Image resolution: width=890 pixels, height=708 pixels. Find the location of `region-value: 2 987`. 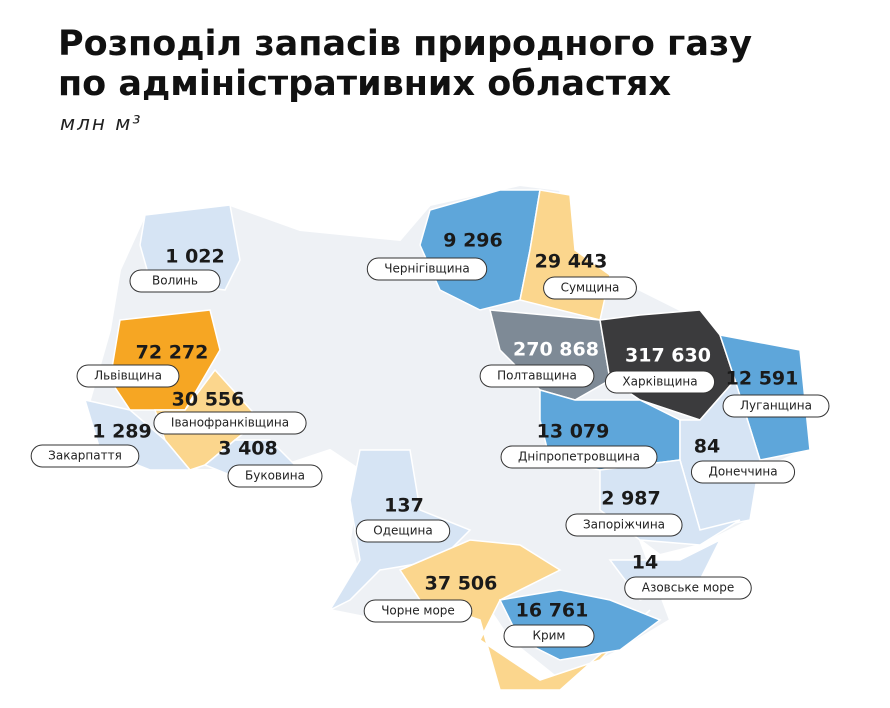

region-value: 2 987 is located at coordinates (631, 499).